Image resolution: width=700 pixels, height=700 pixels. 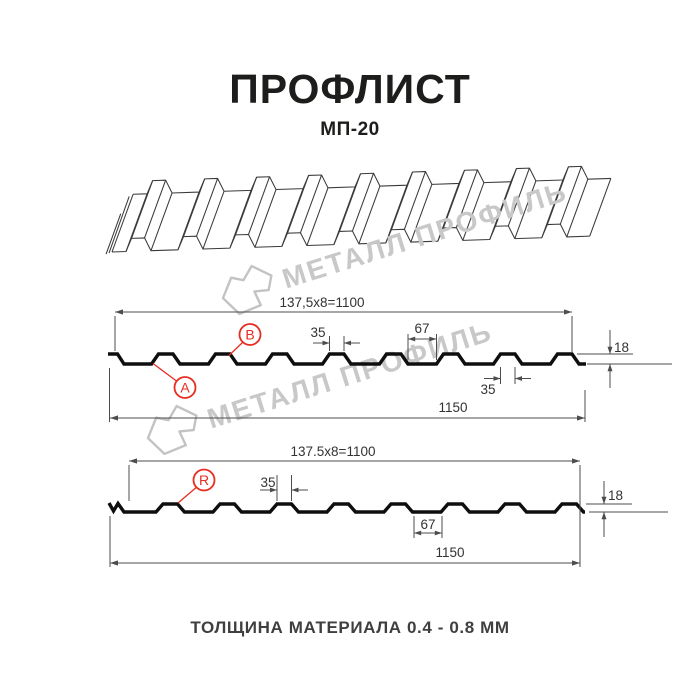 I want to click on marker-a: A, so click(x=174, y=380).